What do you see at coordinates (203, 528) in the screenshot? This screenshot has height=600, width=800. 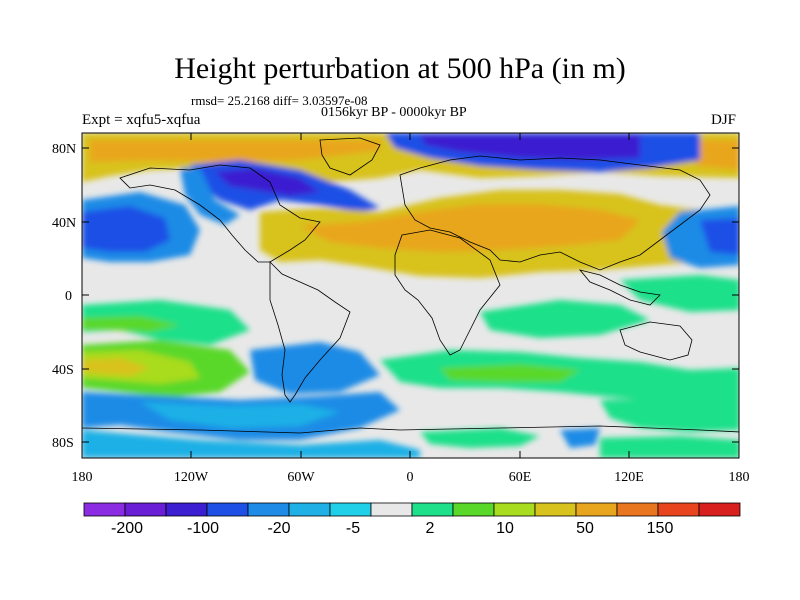 I see `colorbar-label: -100` at bounding box center [203, 528].